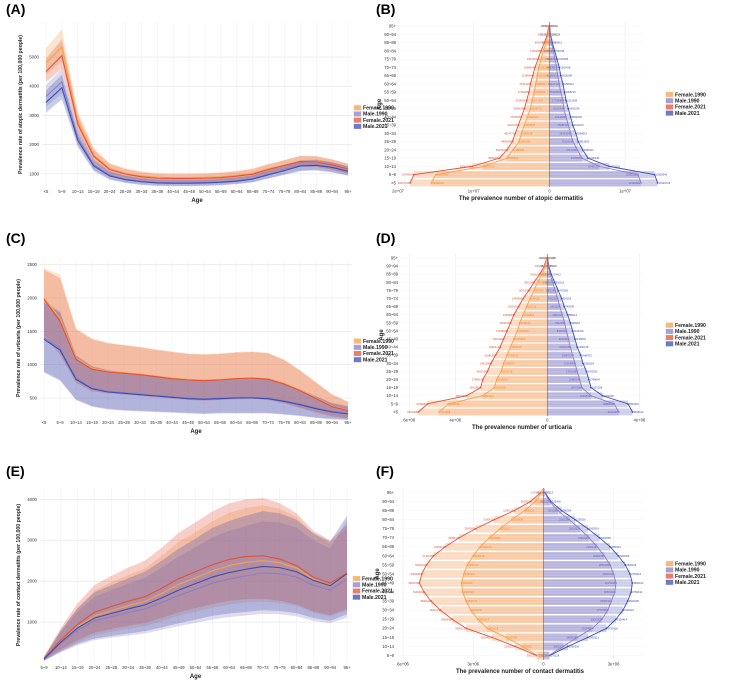 This screenshot has width=744, height=693. What do you see at coordinates (513, 355) in the screenshot?
I see `data-label-female-1990: 1748012` at bounding box center [513, 355].